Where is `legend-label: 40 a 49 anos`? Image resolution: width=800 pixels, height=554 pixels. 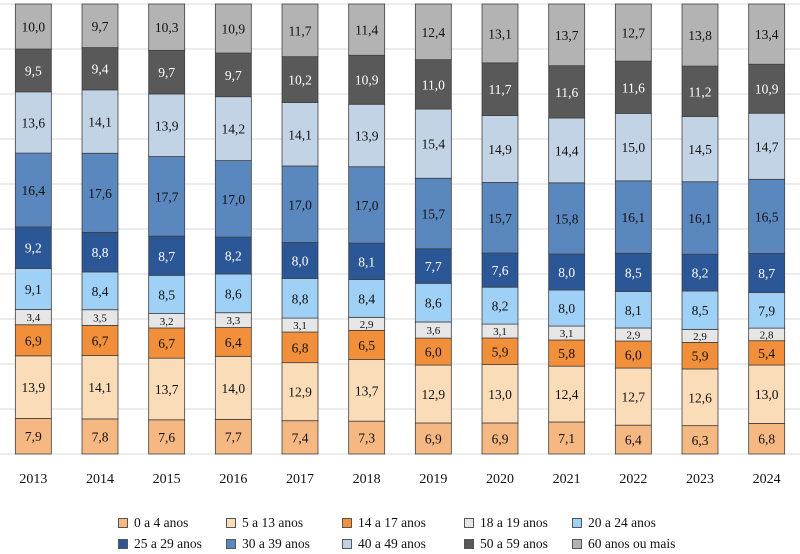
legend-label: 40 a 49 anos is located at coordinates (392, 543).